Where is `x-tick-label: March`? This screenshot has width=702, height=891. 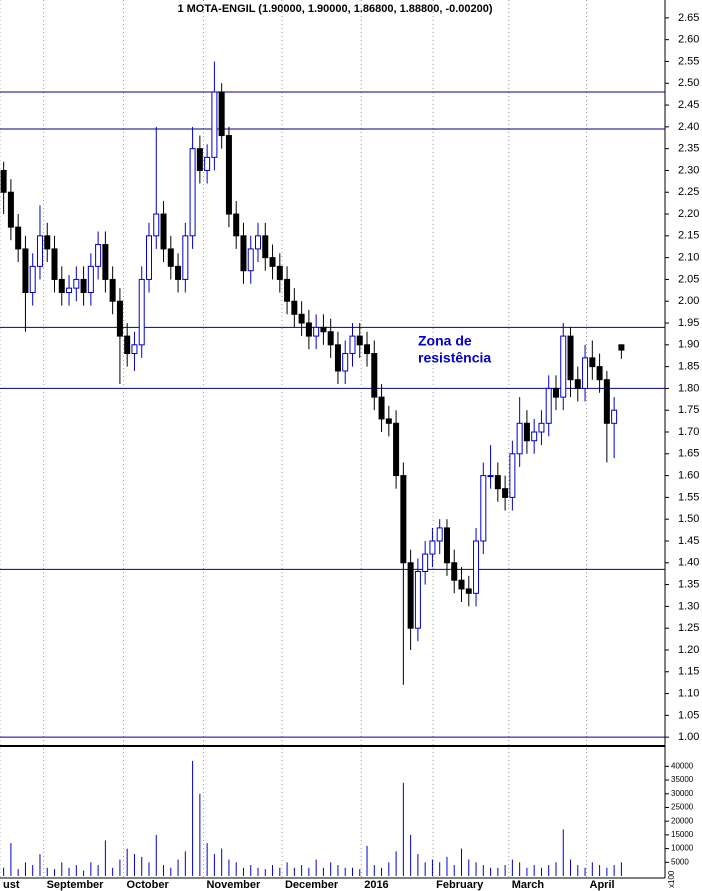
x-tick-label: March is located at coordinates (528, 885).